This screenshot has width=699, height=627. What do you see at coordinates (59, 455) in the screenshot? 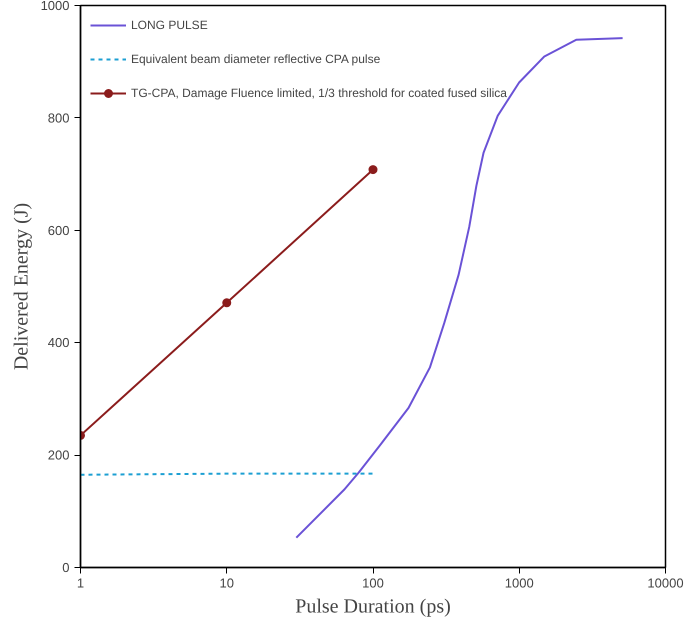
I see `y-tick-label: 200` at bounding box center [59, 455].